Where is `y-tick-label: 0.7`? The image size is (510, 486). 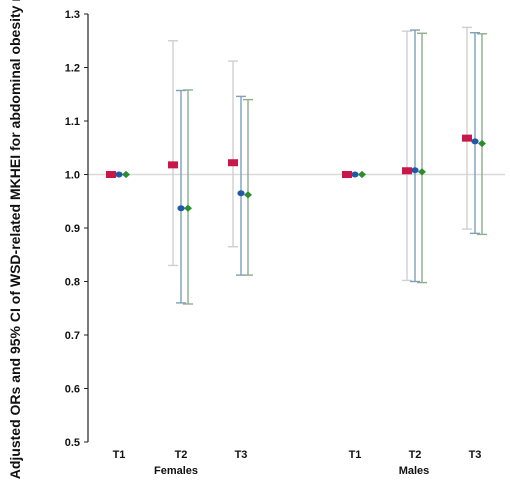
y-tick-label: 0.7 is located at coordinates (72, 336).